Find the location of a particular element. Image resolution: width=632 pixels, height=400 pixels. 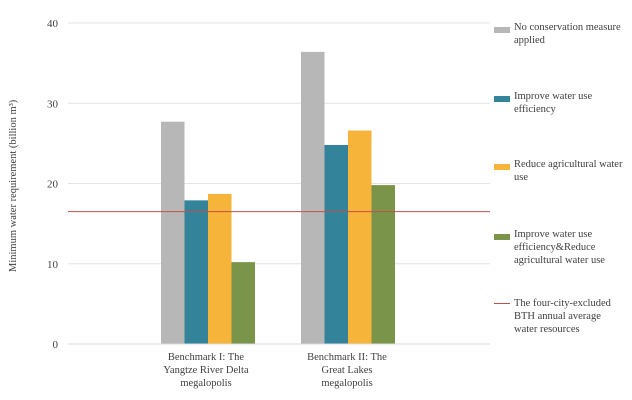

legend-swatch-line is located at coordinates (502, 303).